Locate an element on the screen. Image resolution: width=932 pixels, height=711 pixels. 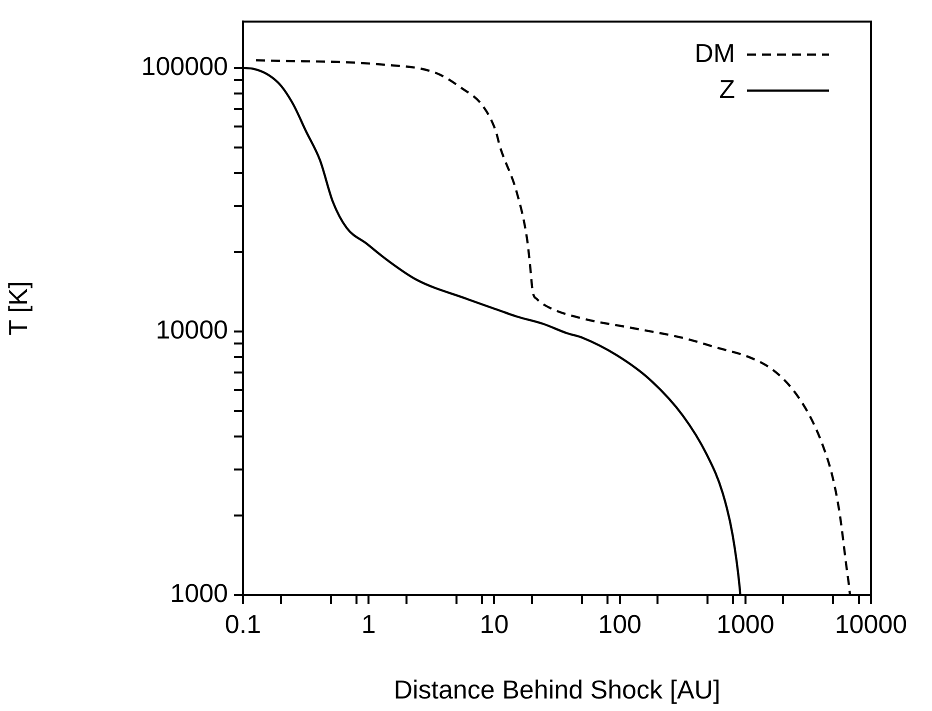
x-tick-label: 1000 is located at coordinates (745, 623).